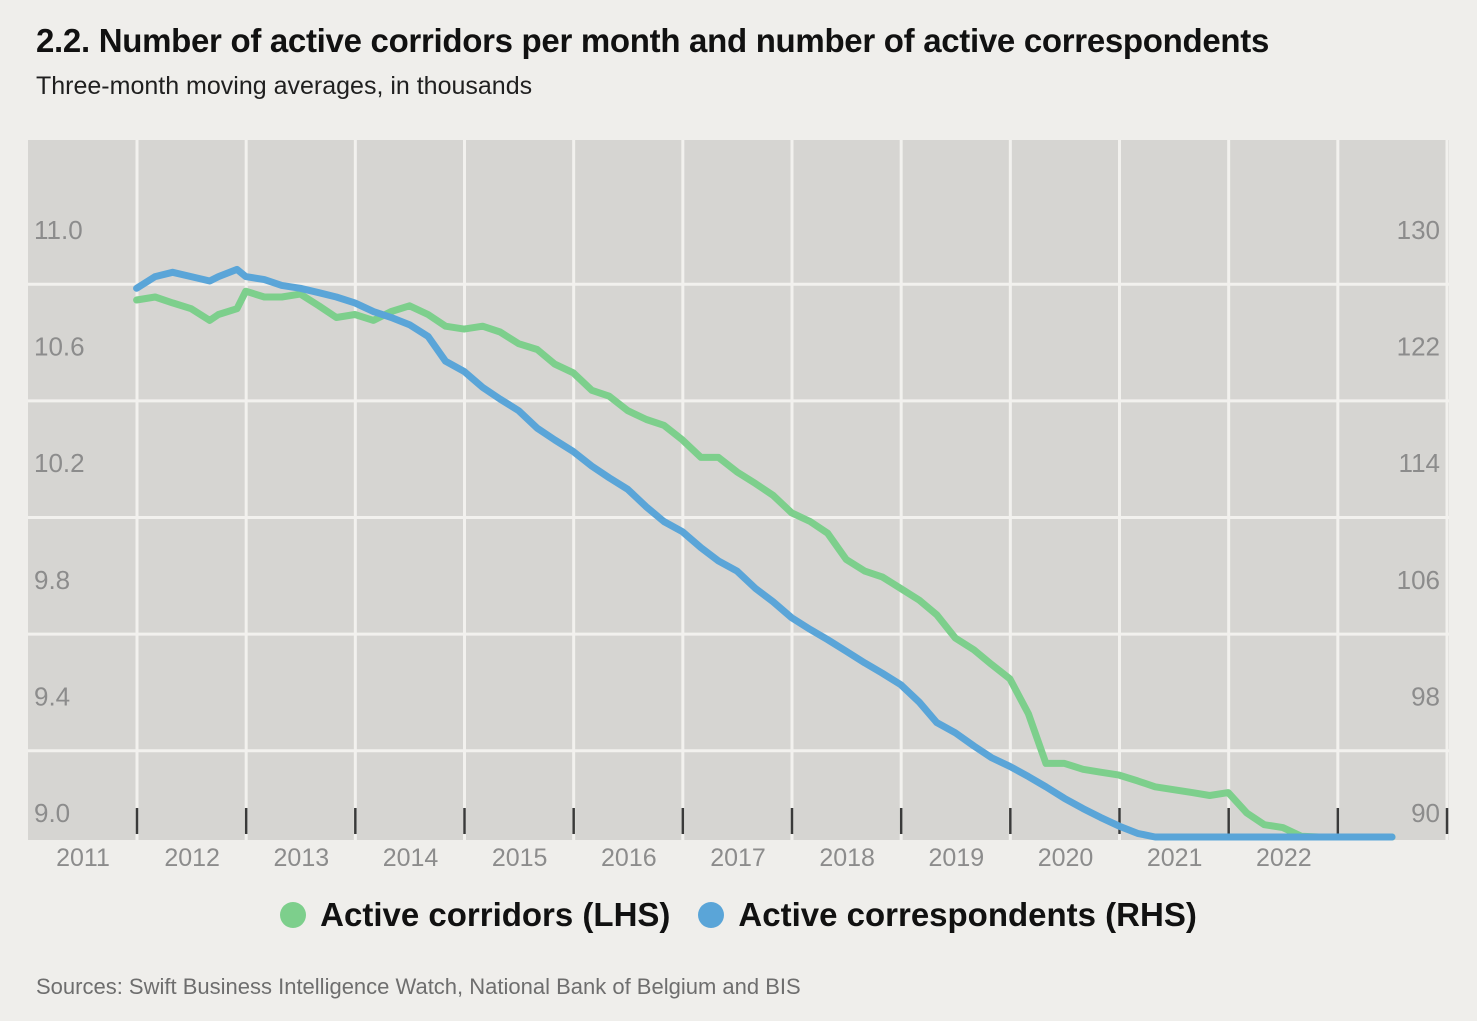 The width and height of the screenshot is (1477, 1021). I want to click on y-left-tick-label: 10.6, so click(59, 347).